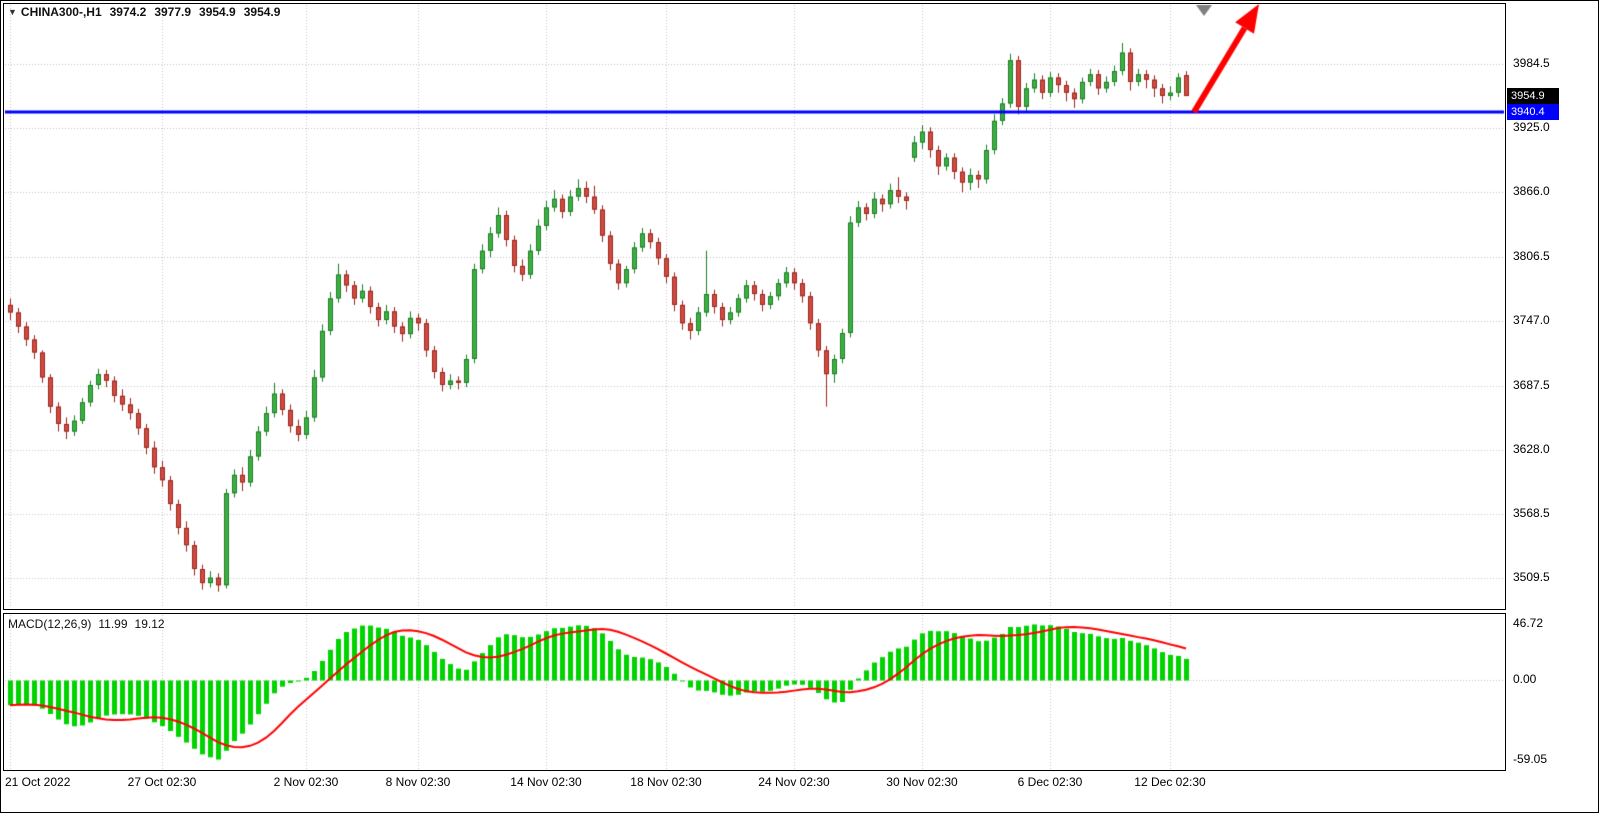 This screenshot has height=813, width=1599. Describe the element at coordinates (1531, 577) in the screenshot. I see `price-axis-label: 3509.5` at that location.